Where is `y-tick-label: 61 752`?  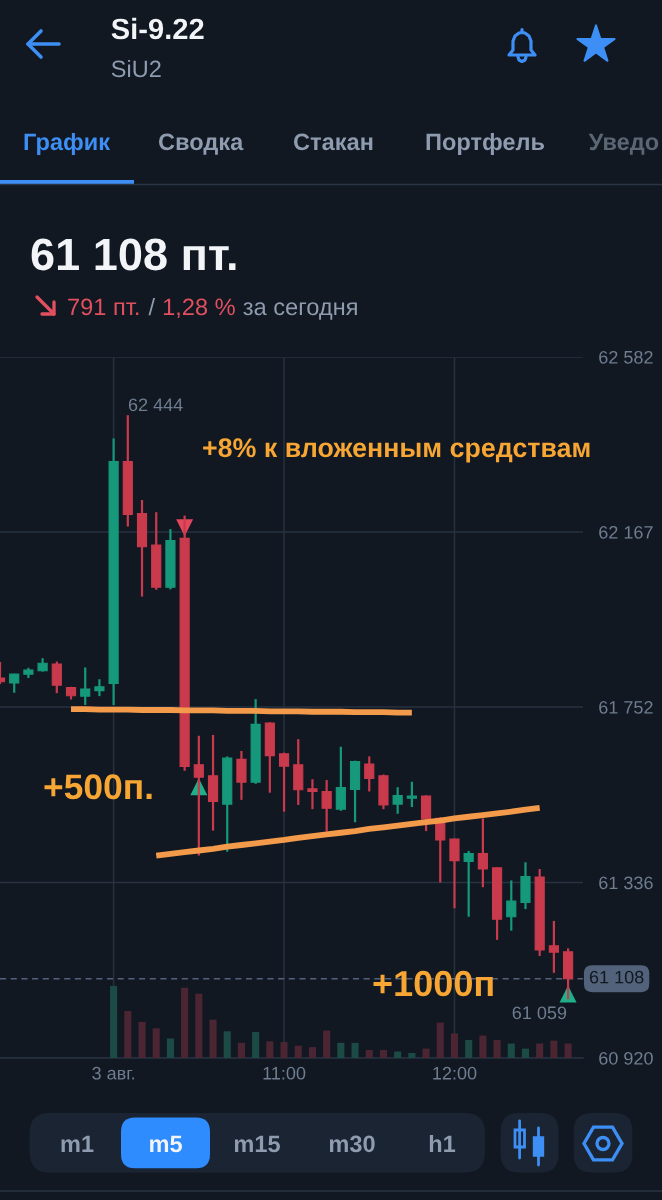 y-tick-label: 61 752 is located at coordinates (626, 707).